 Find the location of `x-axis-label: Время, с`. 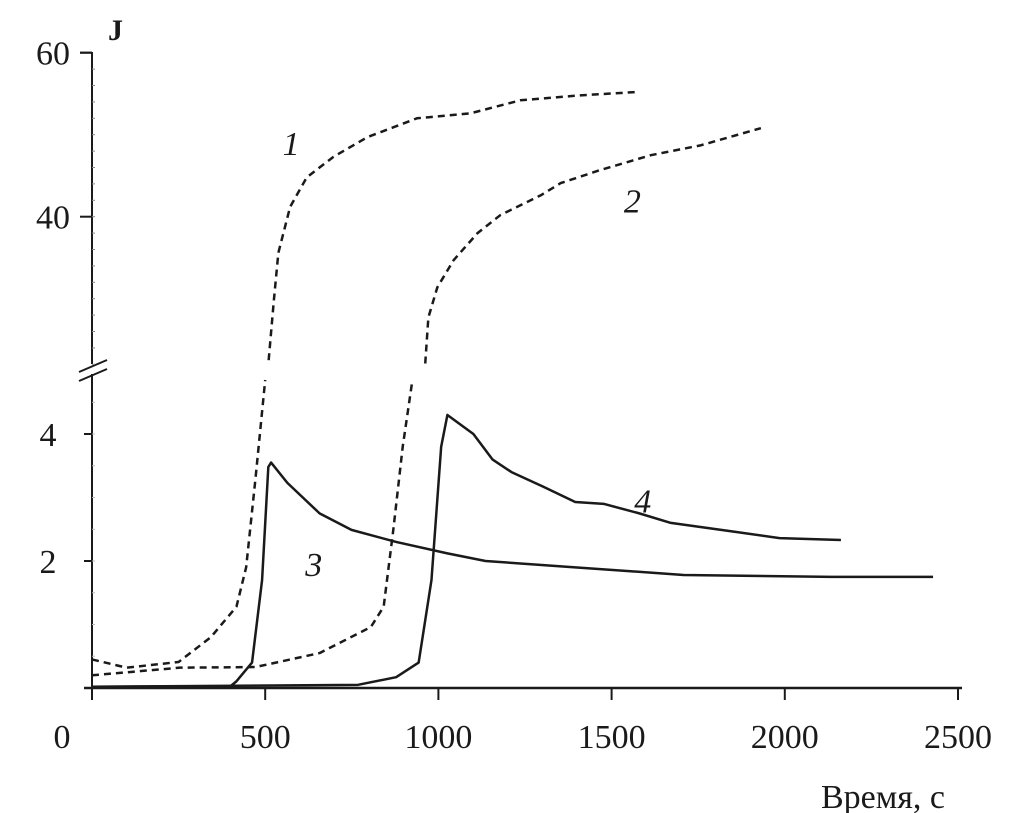

x-axis-label: Время, с is located at coordinates (883, 796).